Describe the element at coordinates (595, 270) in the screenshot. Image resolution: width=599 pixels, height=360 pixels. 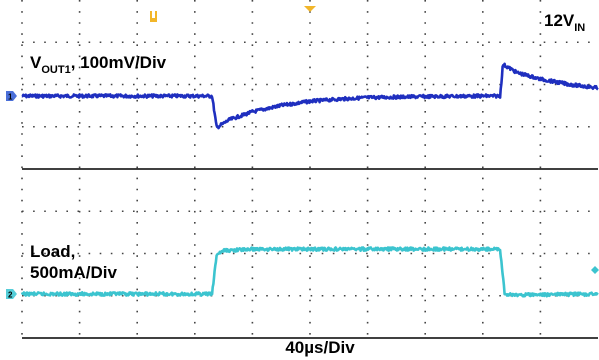
I see `channel-2-offset-marker` at that location.